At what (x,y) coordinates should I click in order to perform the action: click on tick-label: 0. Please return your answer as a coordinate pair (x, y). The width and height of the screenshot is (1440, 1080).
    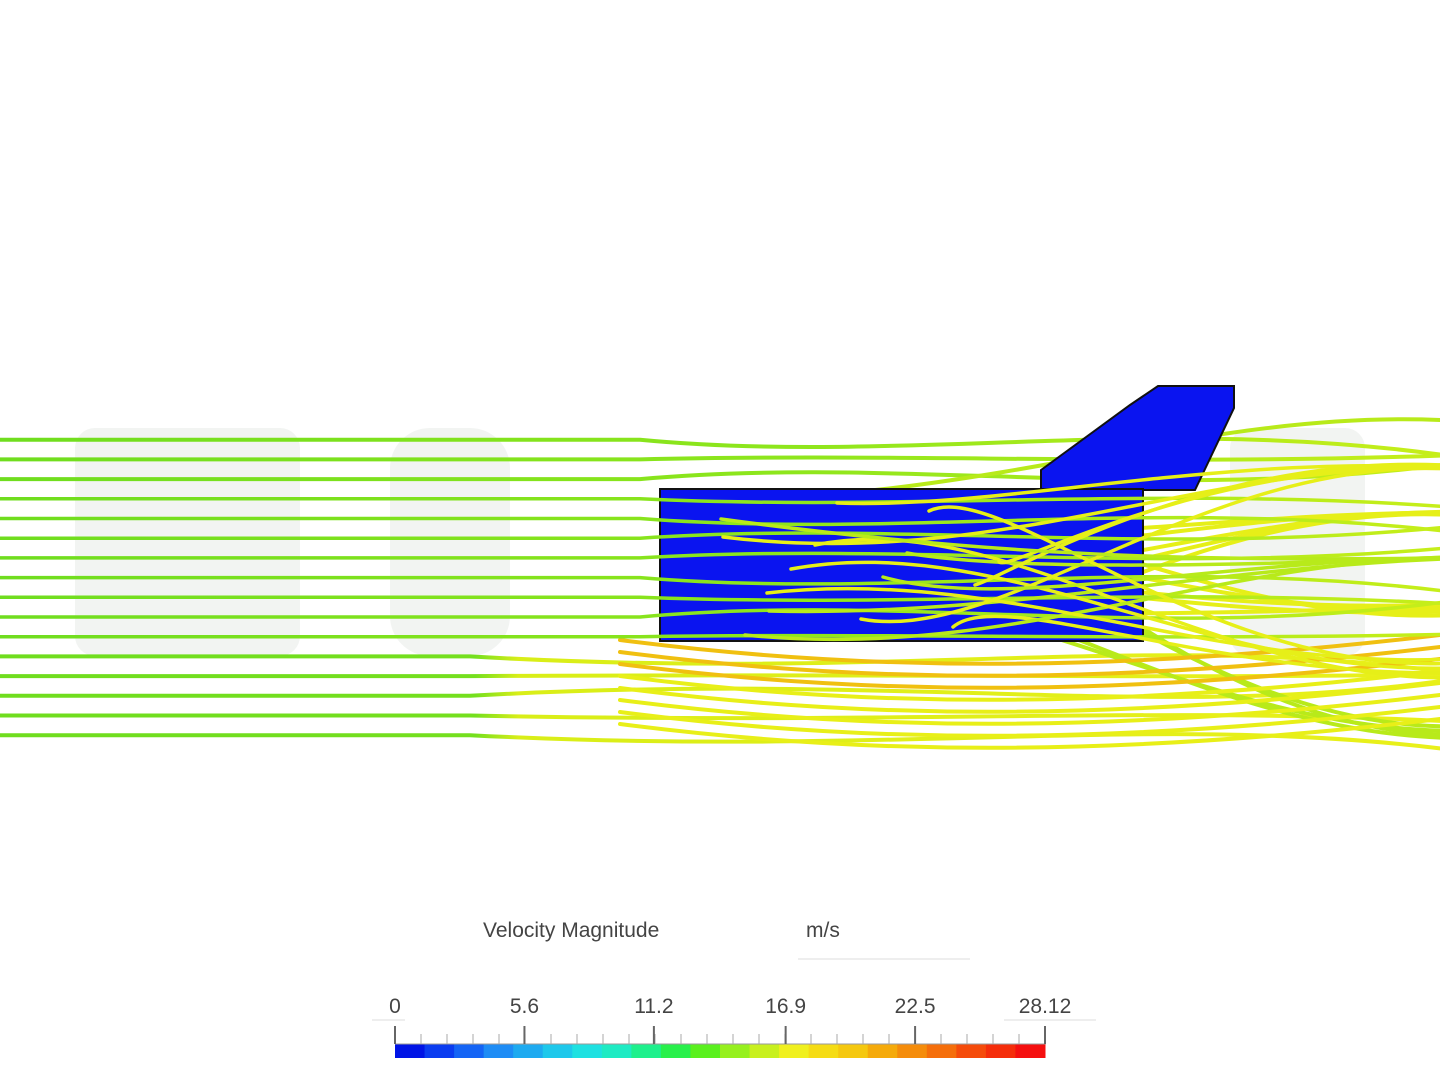
    Looking at the image, I should click on (395, 1006).